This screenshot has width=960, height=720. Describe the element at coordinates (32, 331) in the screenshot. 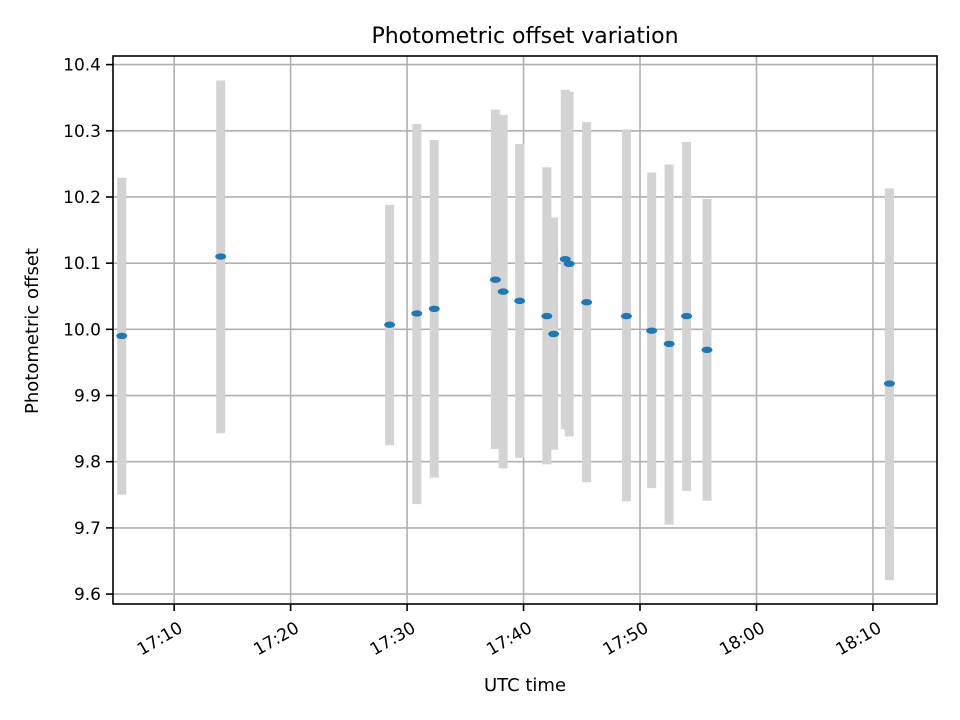

I see `y-axis-label: Photometric offset` at that location.